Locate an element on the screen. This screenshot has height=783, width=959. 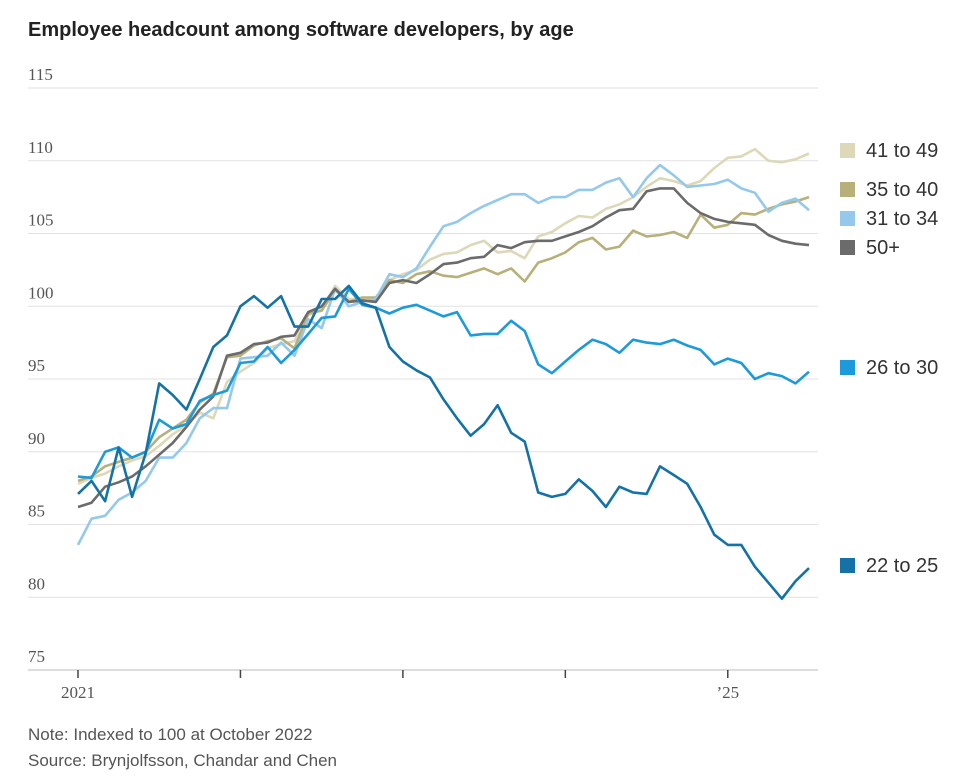
legend-label: 41 to 49 is located at coordinates (902, 151).